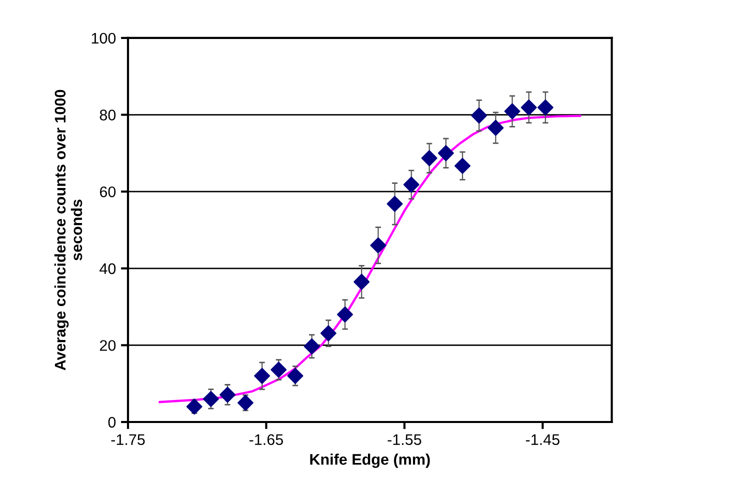  Describe the element at coordinates (405, 440) in the screenshot. I see `x-tick-label: -1.55` at that location.